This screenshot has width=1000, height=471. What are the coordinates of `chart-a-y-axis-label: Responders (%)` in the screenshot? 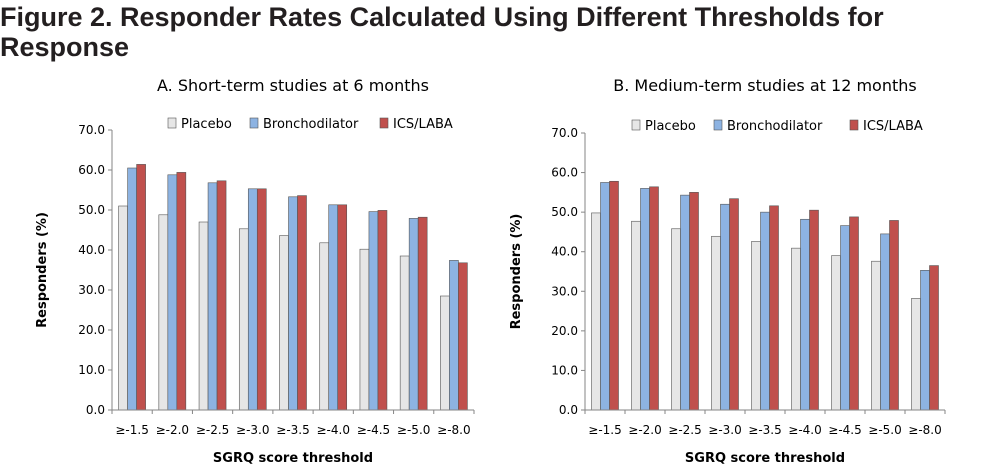 It's located at (42, 270).